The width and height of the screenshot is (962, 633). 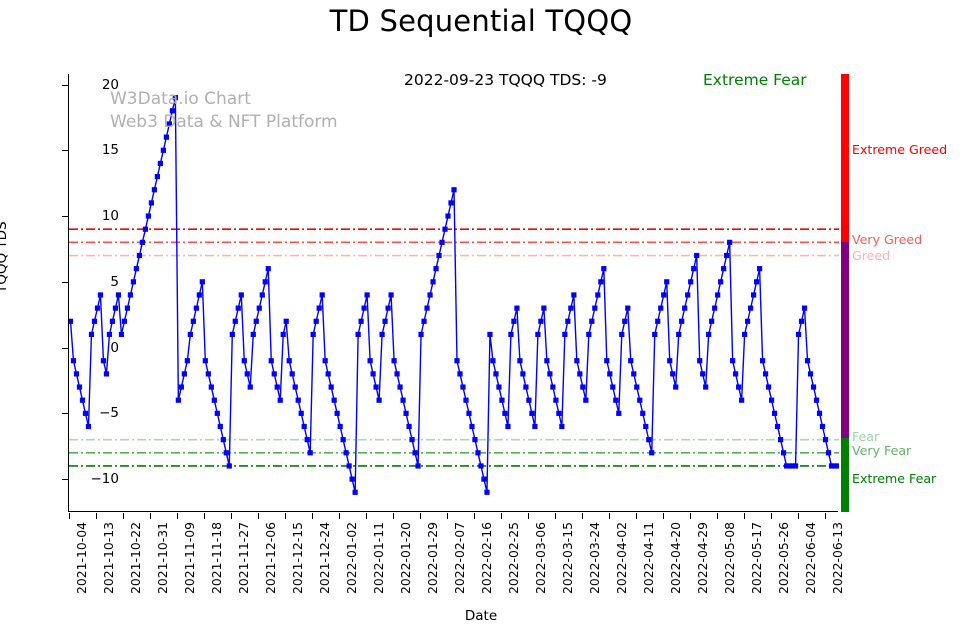 What do you see at coordinates (109, 413) in the screenshot?
I see `y-tick-label: −5` at bounding box center [109, 413].